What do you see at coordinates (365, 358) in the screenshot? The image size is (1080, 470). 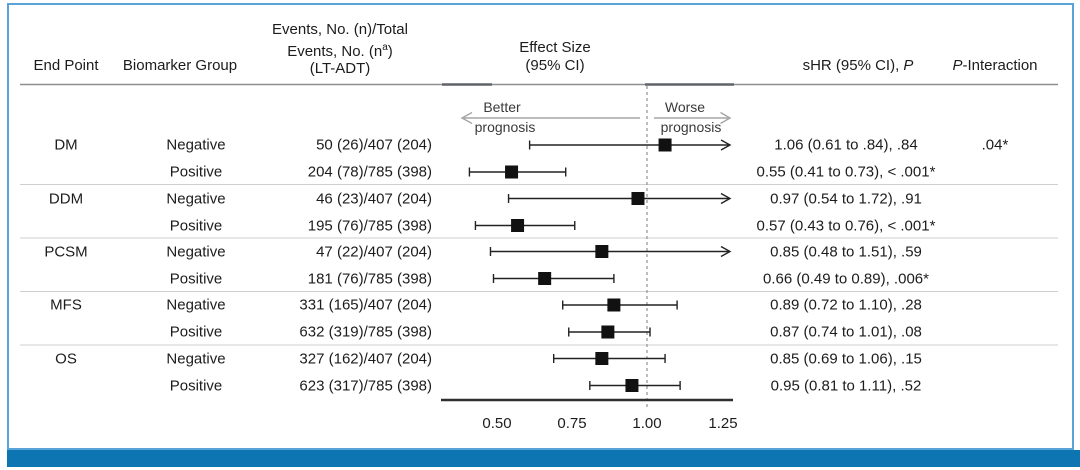 I see `events-value: 327 (162)/407 (204)` at bounding box center [365, 358].